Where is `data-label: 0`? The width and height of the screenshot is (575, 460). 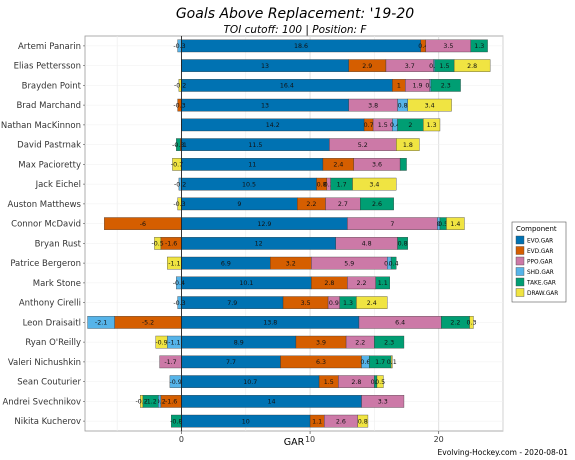 data-label: 0 is located at coordinates (439, 224).